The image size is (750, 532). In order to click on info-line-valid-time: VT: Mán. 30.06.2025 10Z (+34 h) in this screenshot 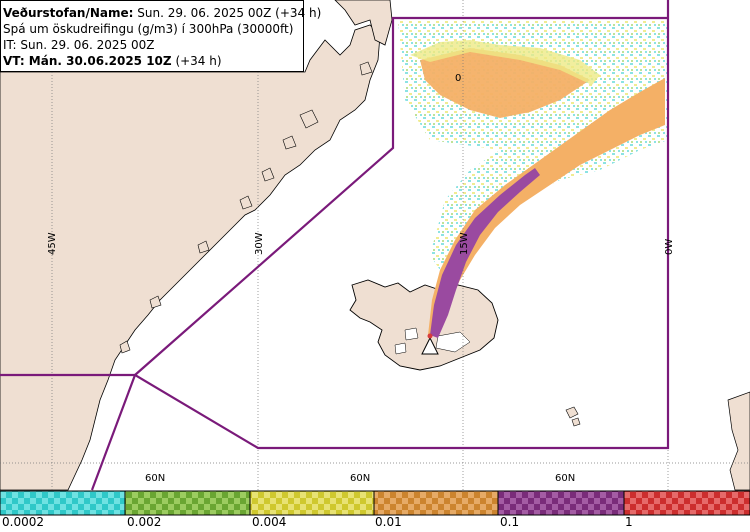, I will do `click(152, 61)`.